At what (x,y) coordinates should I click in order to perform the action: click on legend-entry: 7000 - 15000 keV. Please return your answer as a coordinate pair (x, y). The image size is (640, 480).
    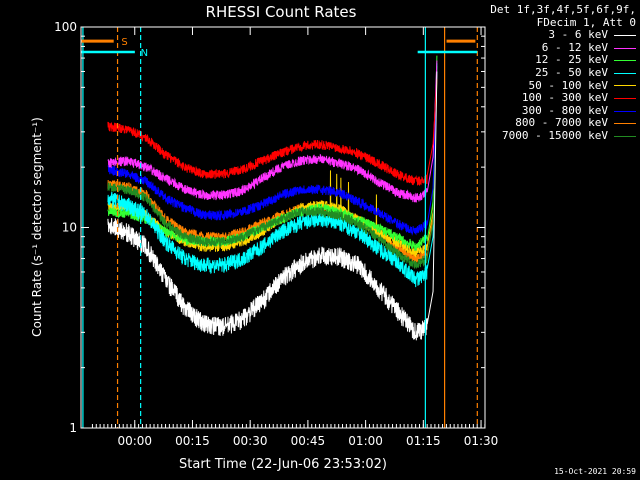
    Looking at the image, I should click on (551, 135).